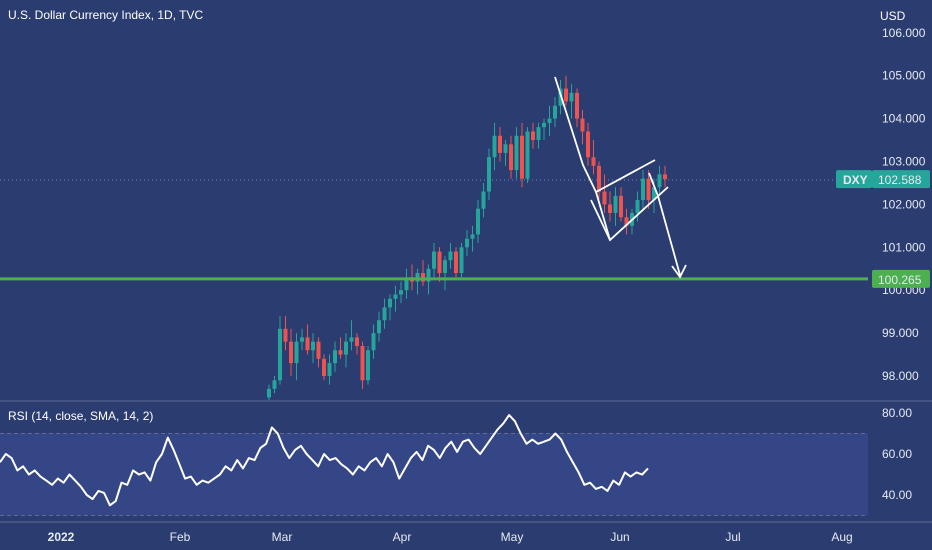  What do you see at coordinates (106, 15) in the screenshot?
I see `chart-title: U.S. Dollar Currency Index, 1D, TVC` at bounding box center [106, 15].